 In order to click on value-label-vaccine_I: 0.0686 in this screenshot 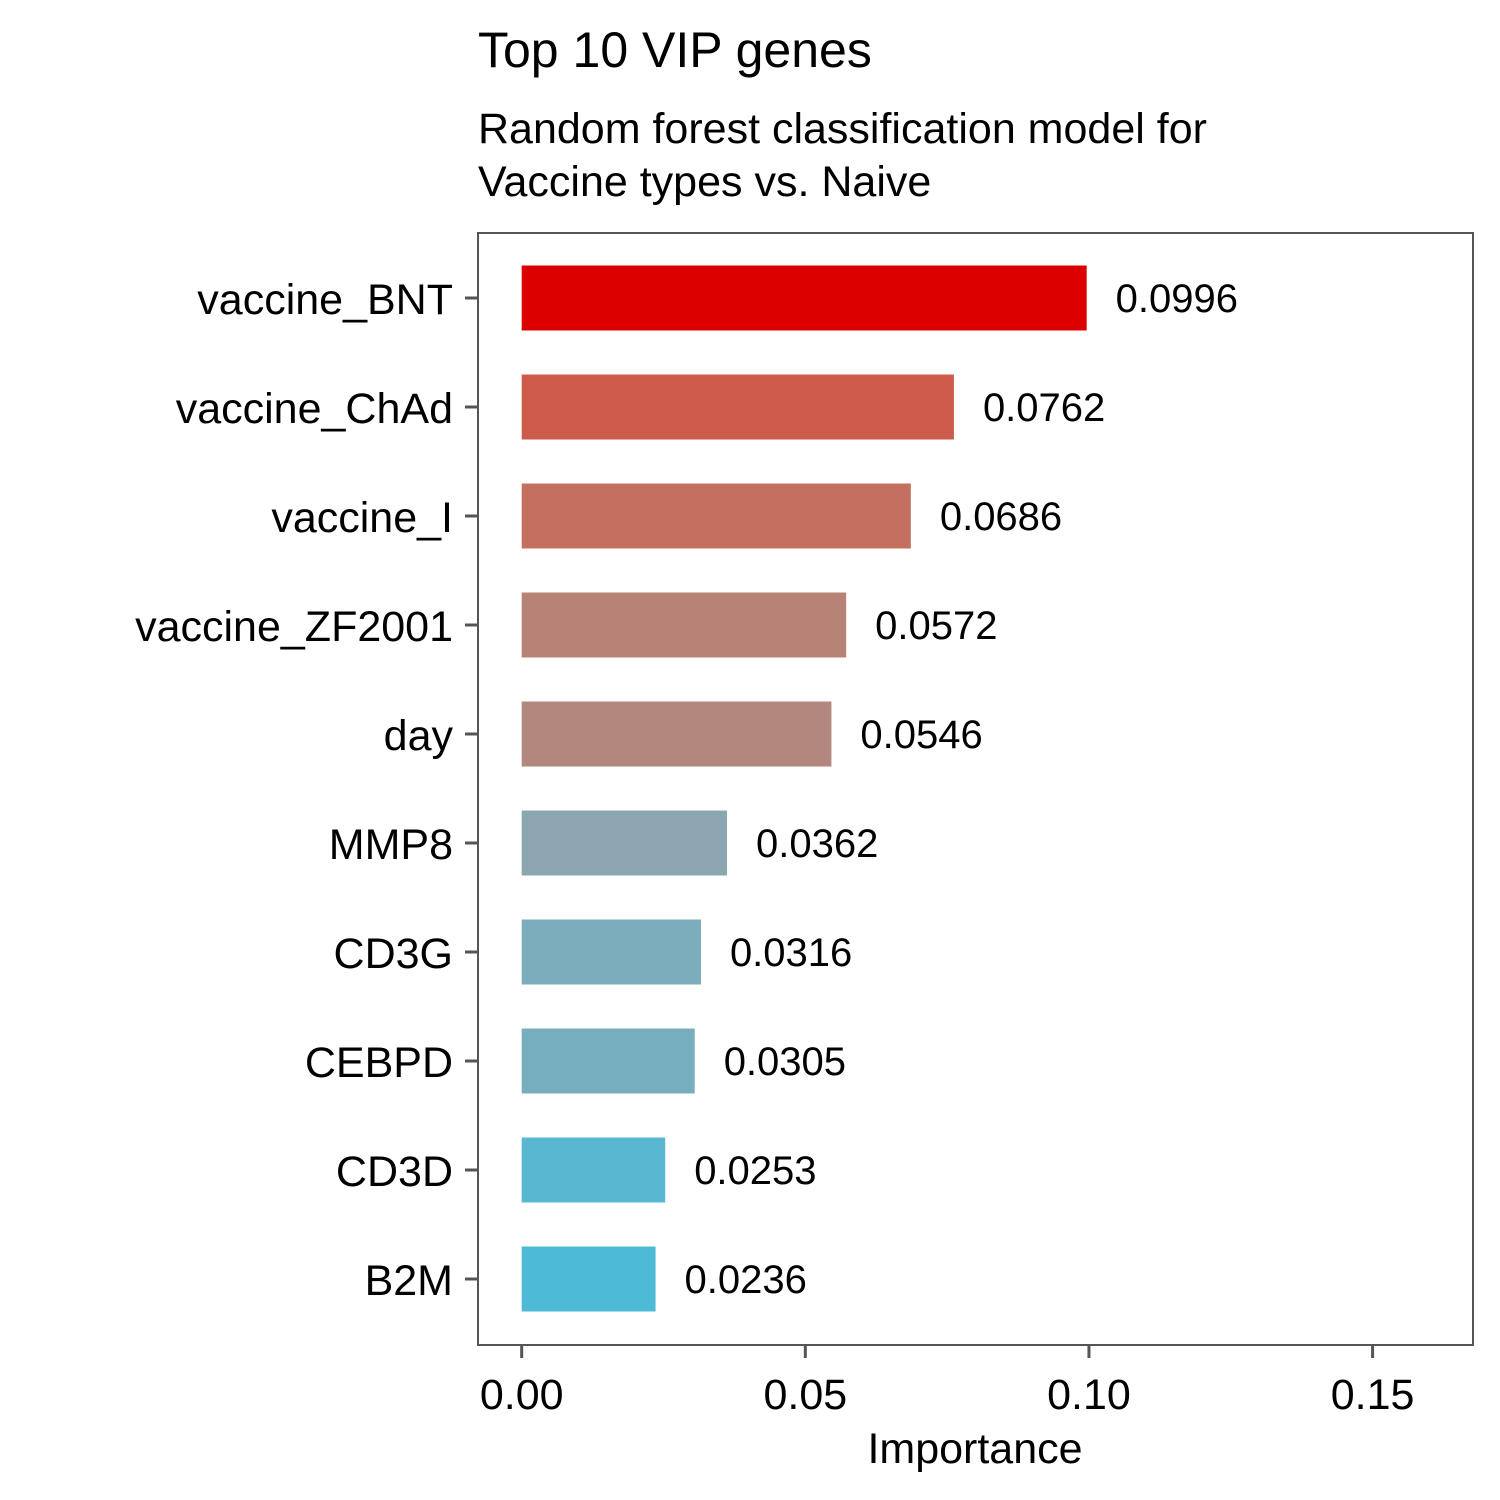, I will do `click(1001, 517)`.